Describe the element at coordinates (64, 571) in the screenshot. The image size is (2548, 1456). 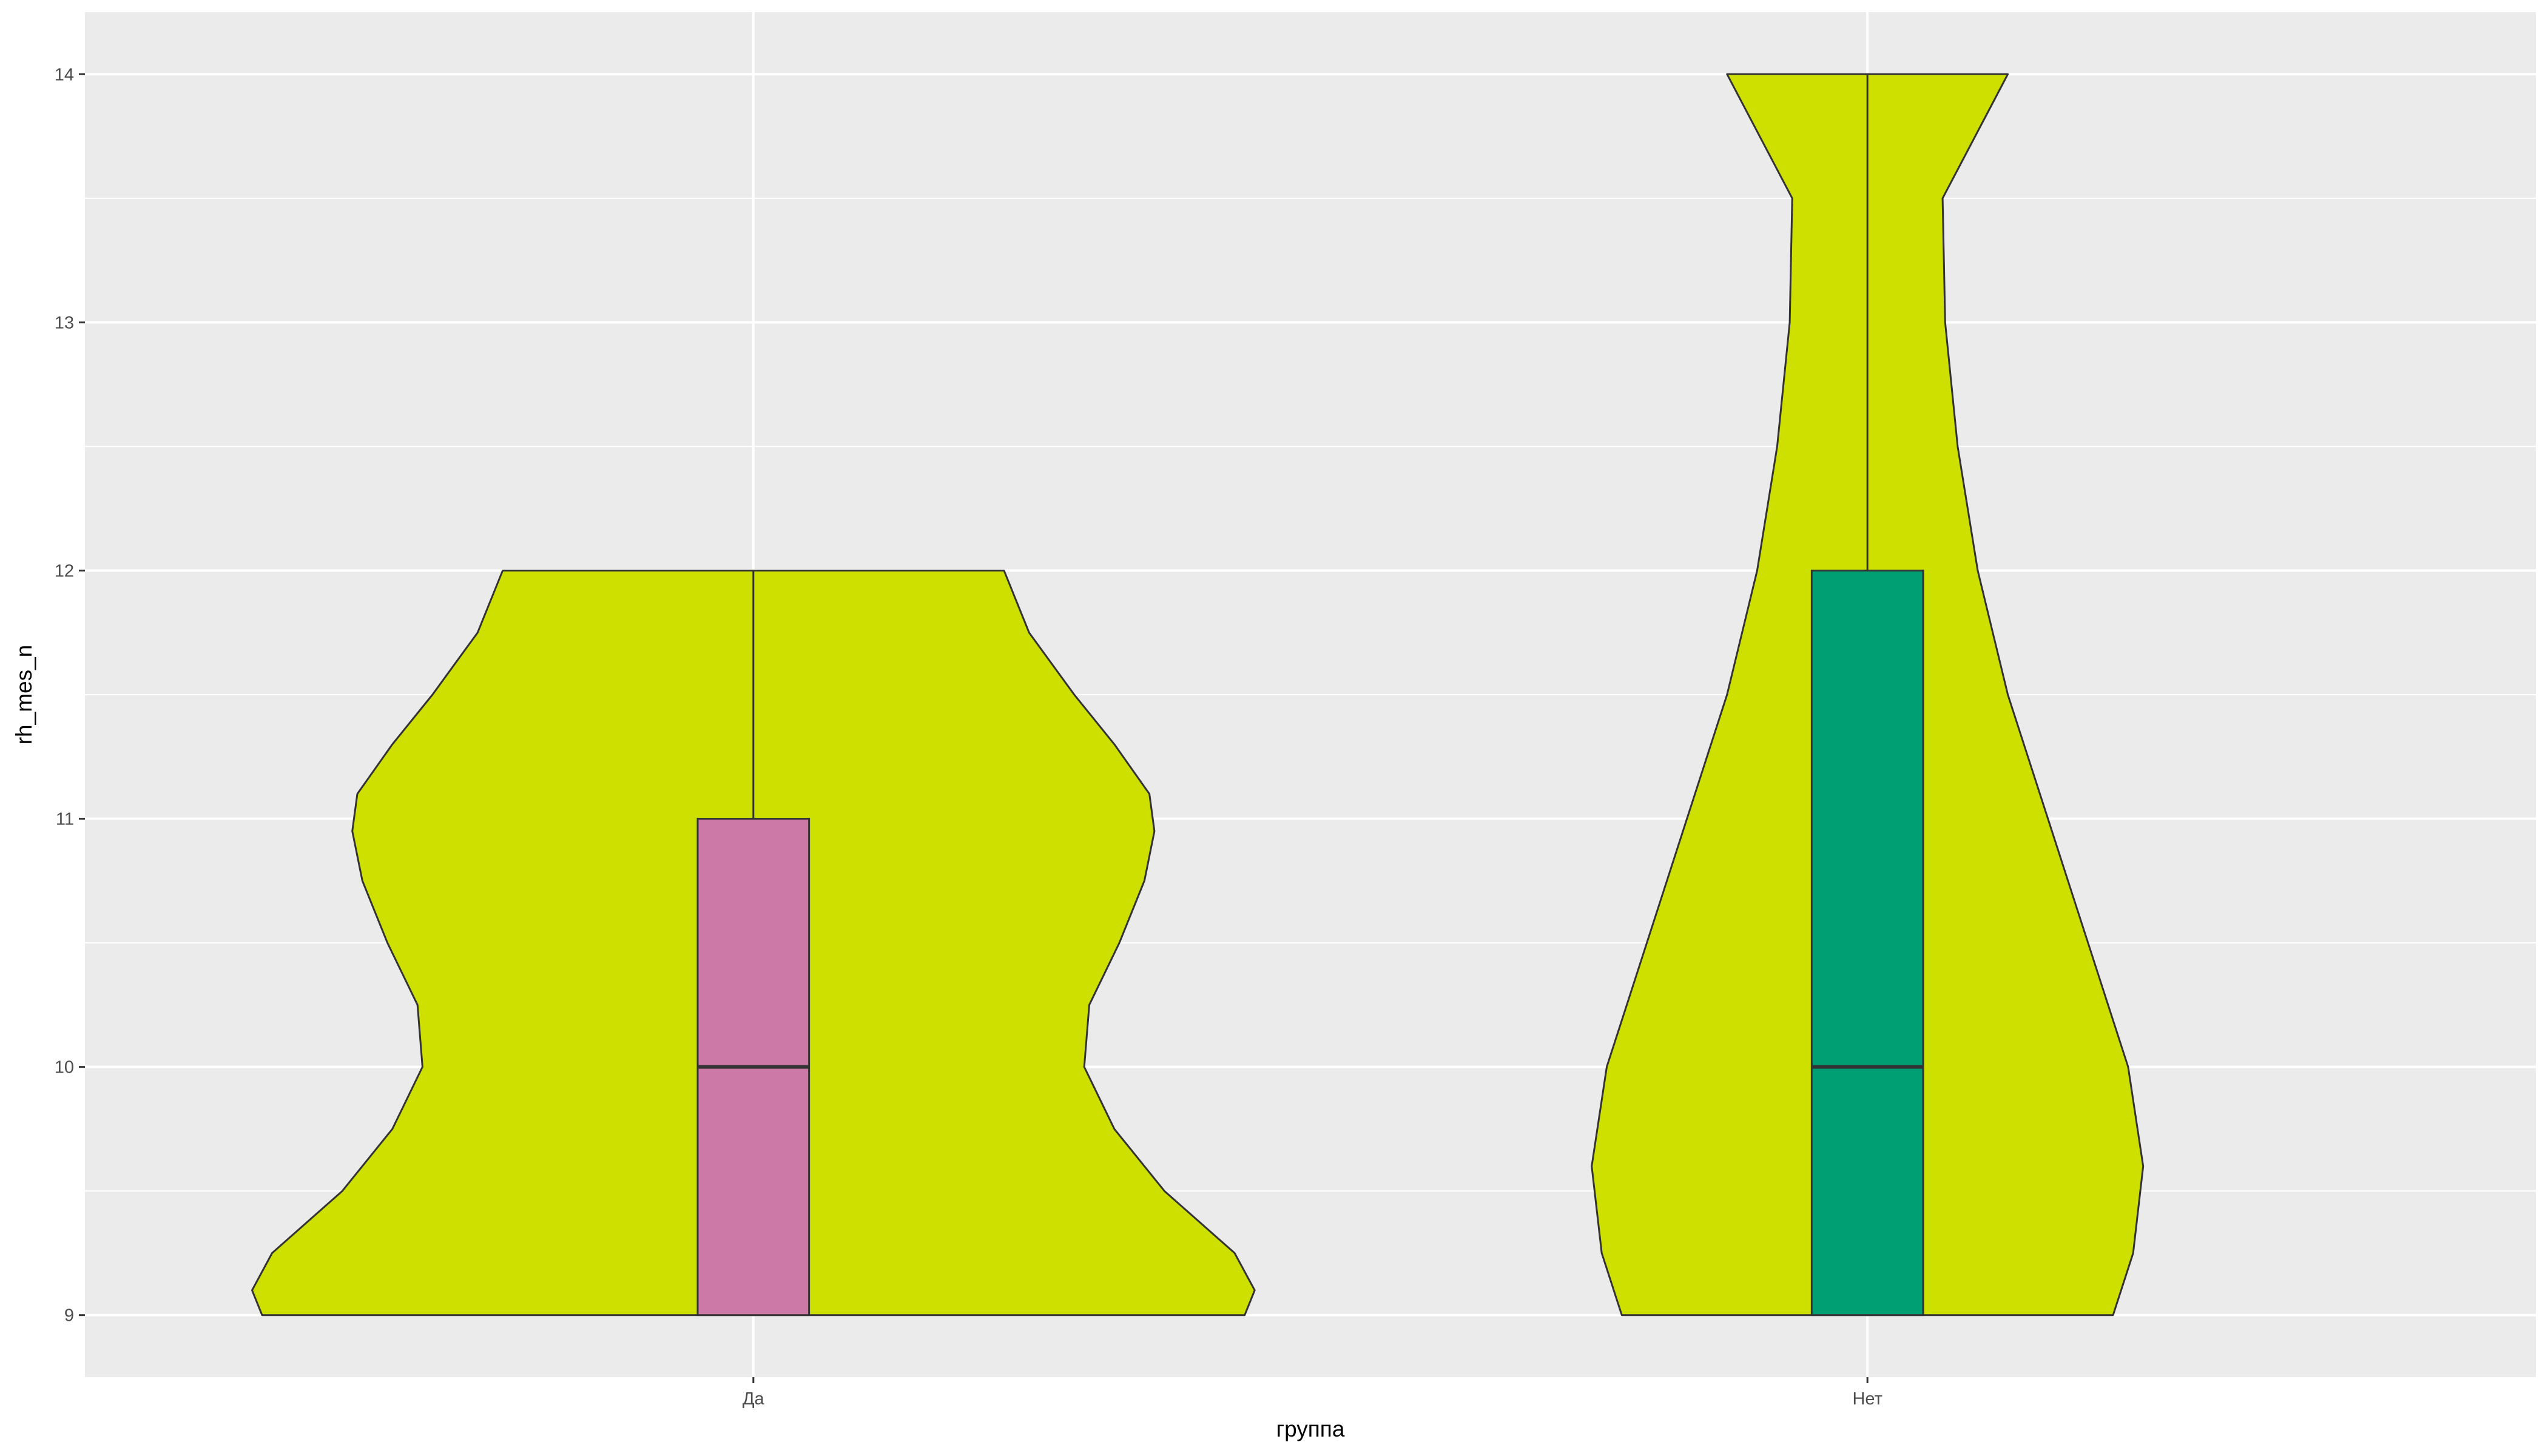
I see `y-tick-label: 12` at that location.